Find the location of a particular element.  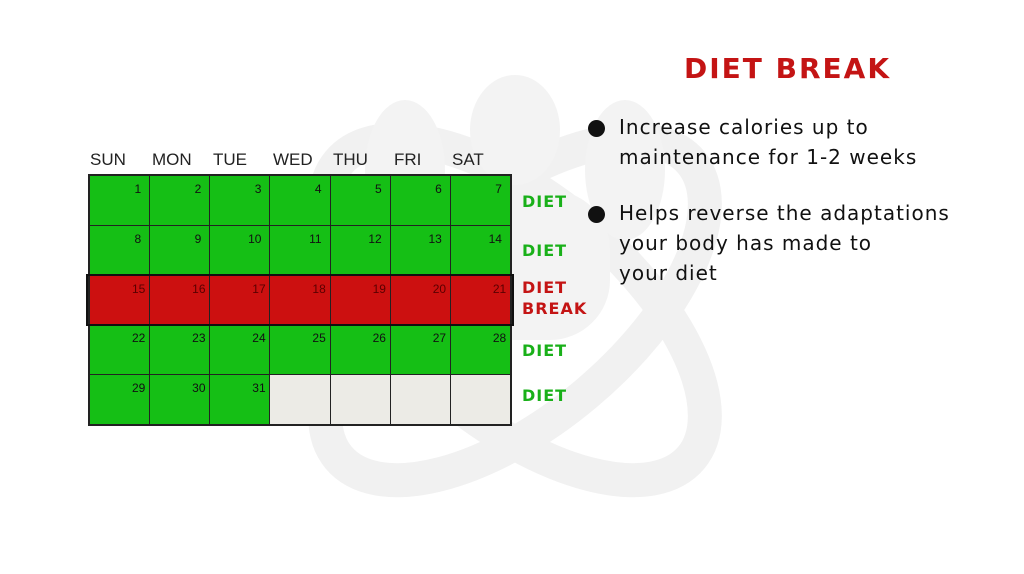

calendar-day-5: 5 is located at coordinates (360, 200).